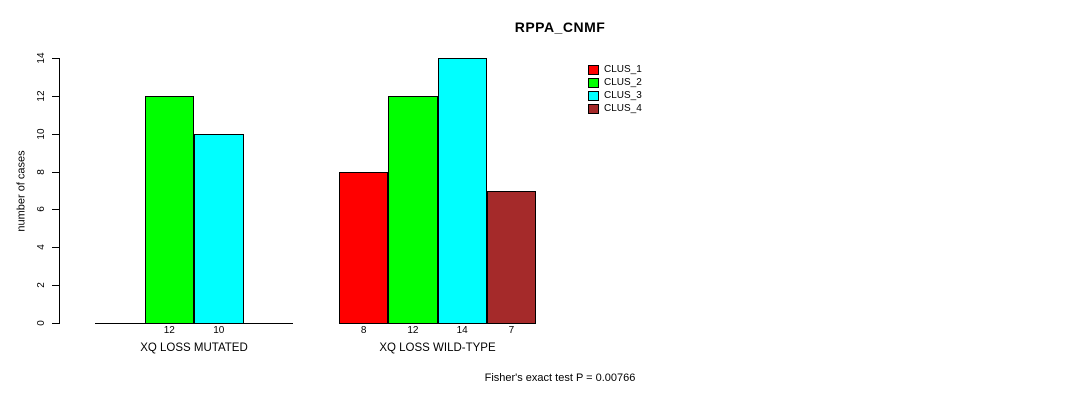 This screenshot has width=1090, height=400. What do you see at coordinates (41, 96) in the screenshot?
I see `y-tick-label: 12` at bounding box center [41, 96].